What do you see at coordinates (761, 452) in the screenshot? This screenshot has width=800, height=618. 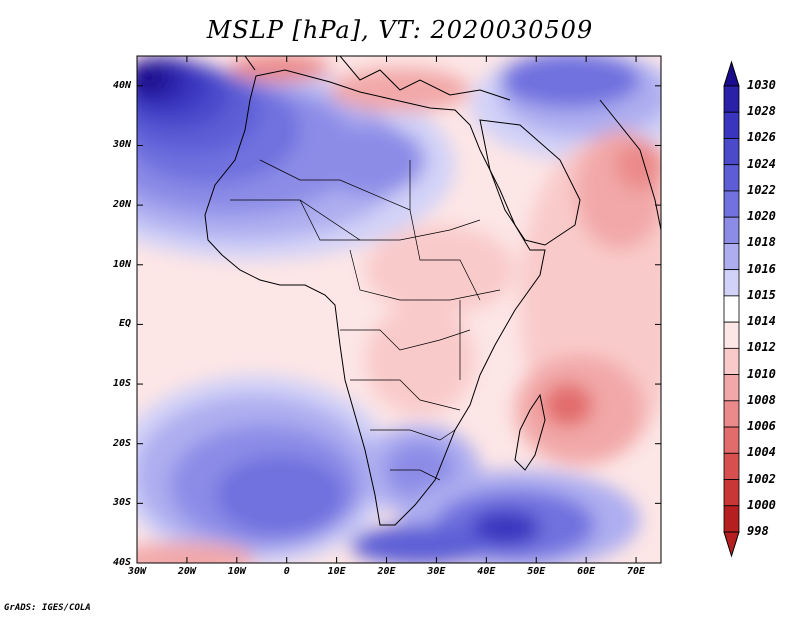 I see `colorbar-level-label: 1004` at bounding box center [761, 452].